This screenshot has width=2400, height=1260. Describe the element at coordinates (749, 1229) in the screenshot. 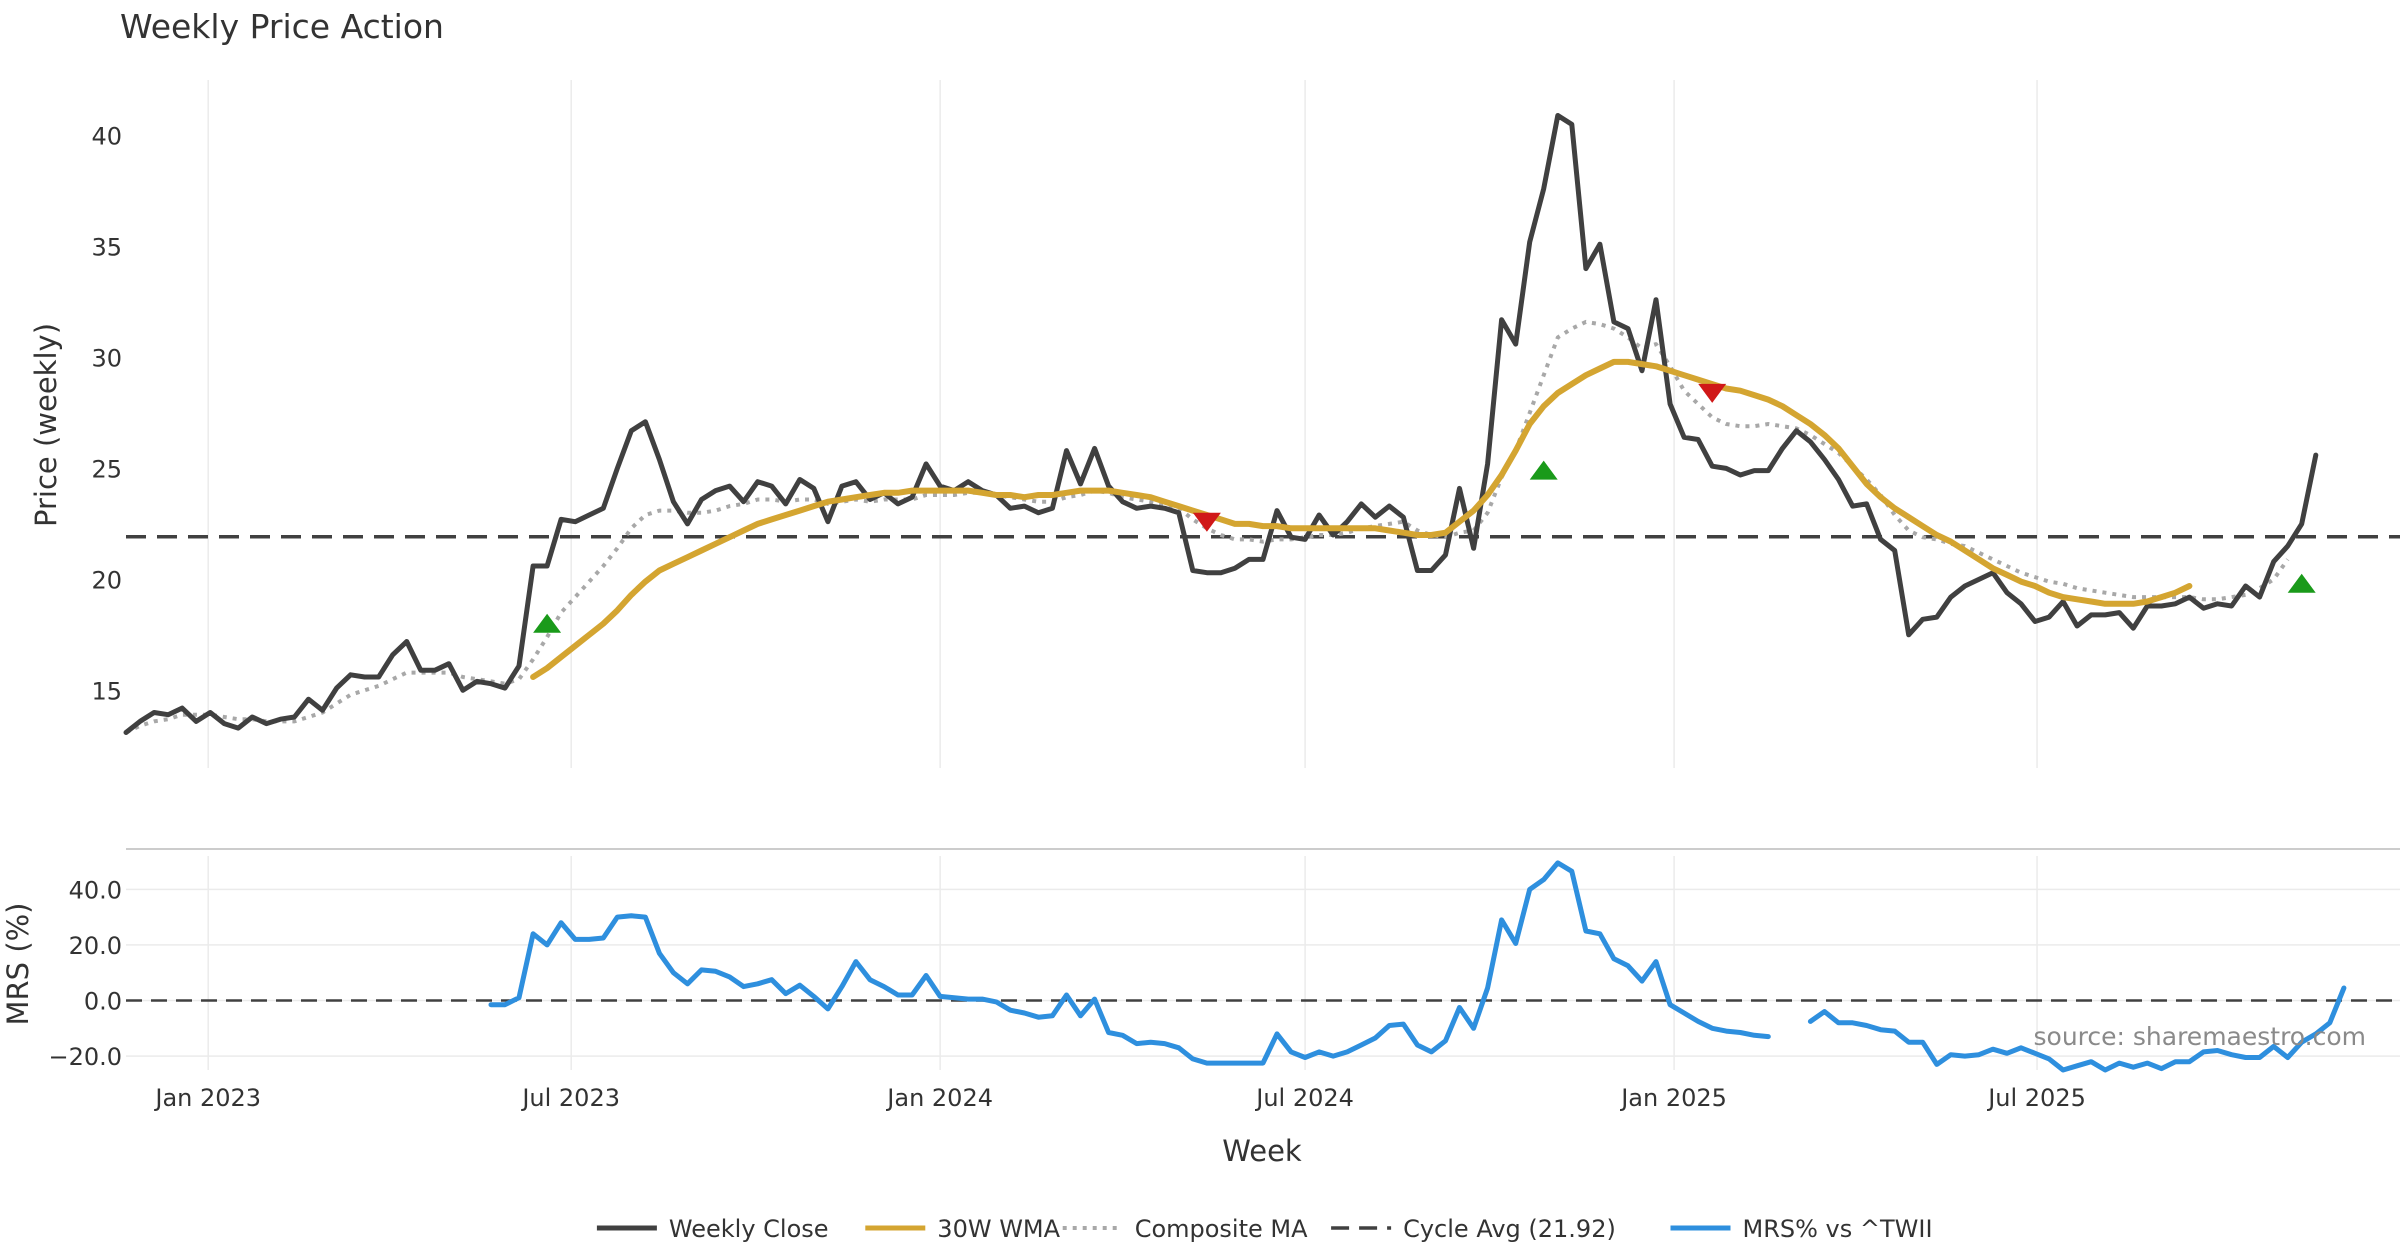

I see `legend-label: Weekly Close` at that location.